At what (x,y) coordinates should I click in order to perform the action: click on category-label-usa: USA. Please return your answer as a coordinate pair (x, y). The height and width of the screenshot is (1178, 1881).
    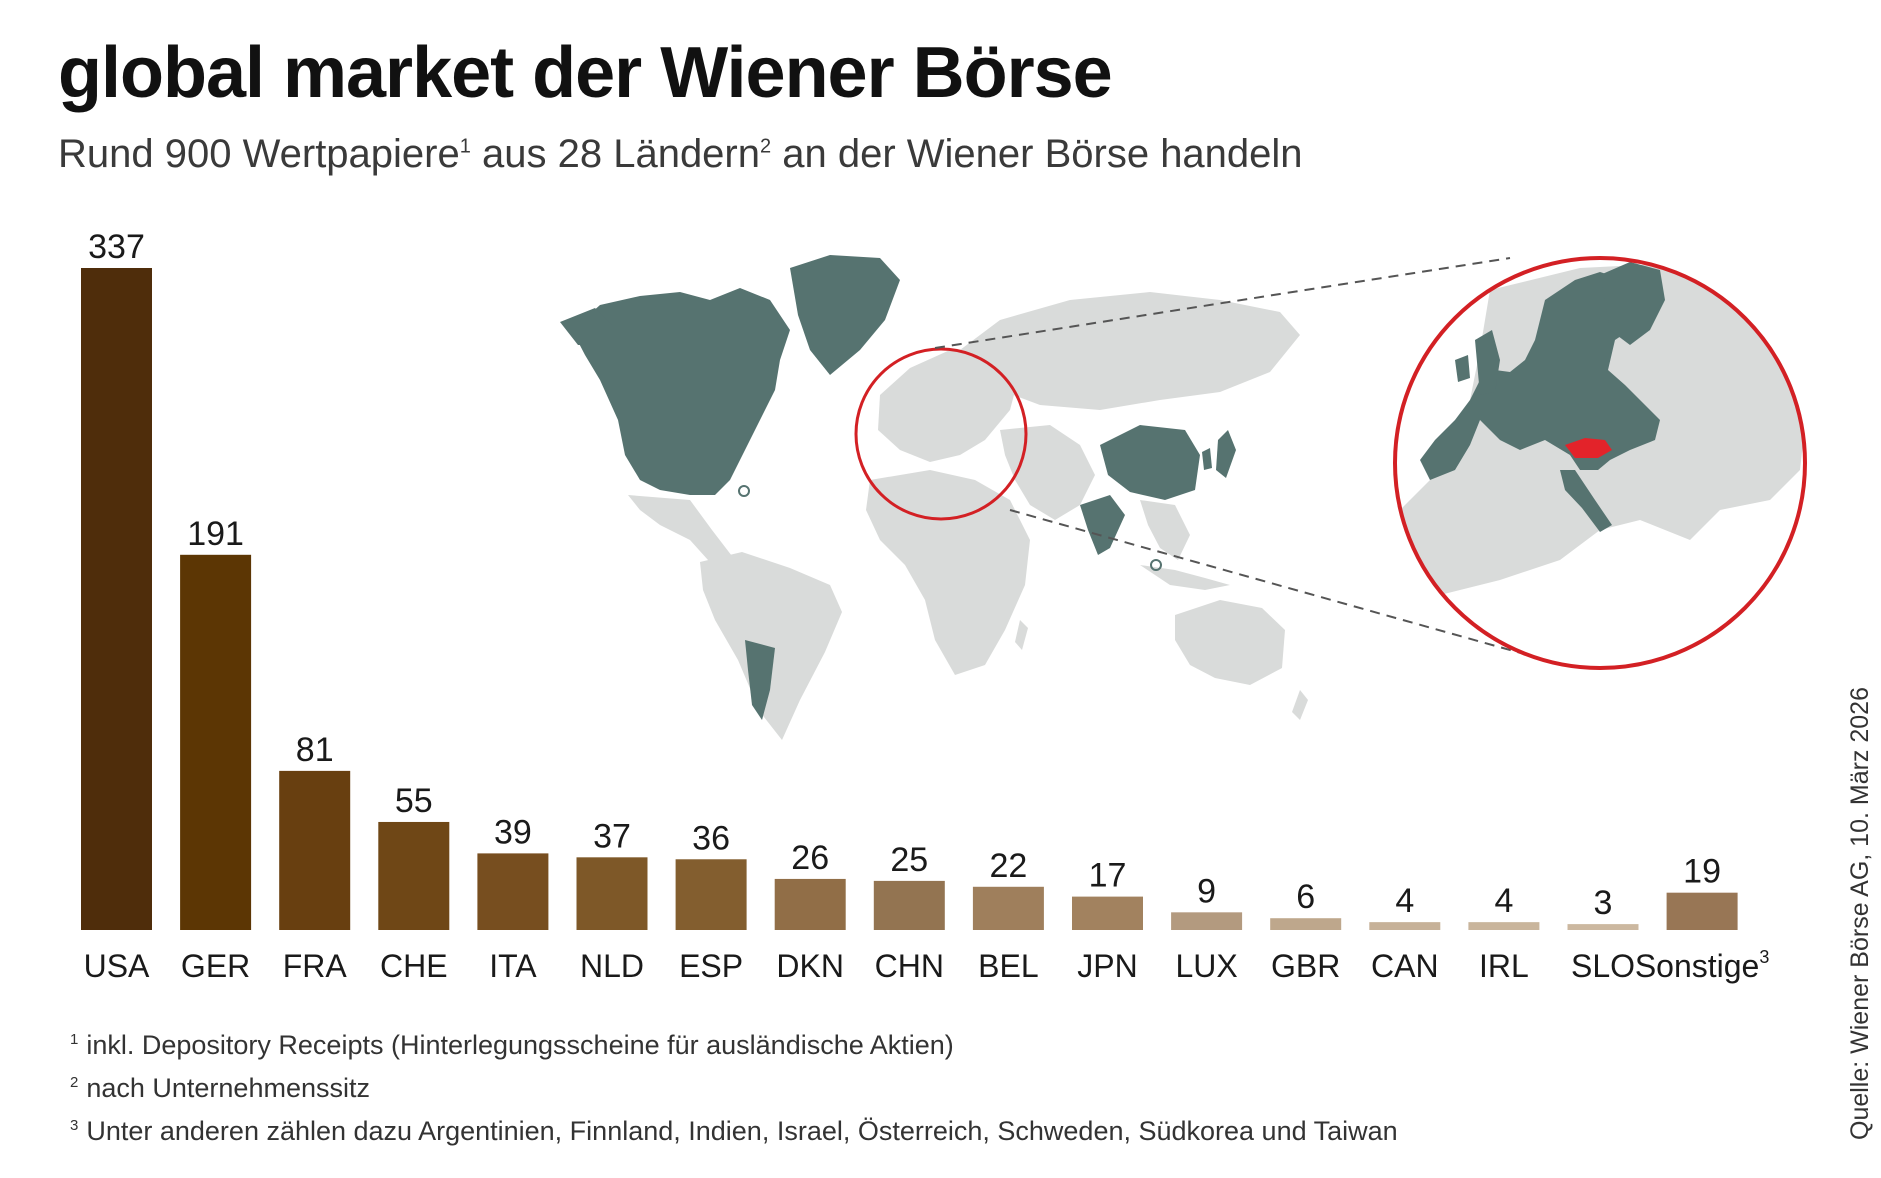
    Looking at the image, I should click on (117, 966).